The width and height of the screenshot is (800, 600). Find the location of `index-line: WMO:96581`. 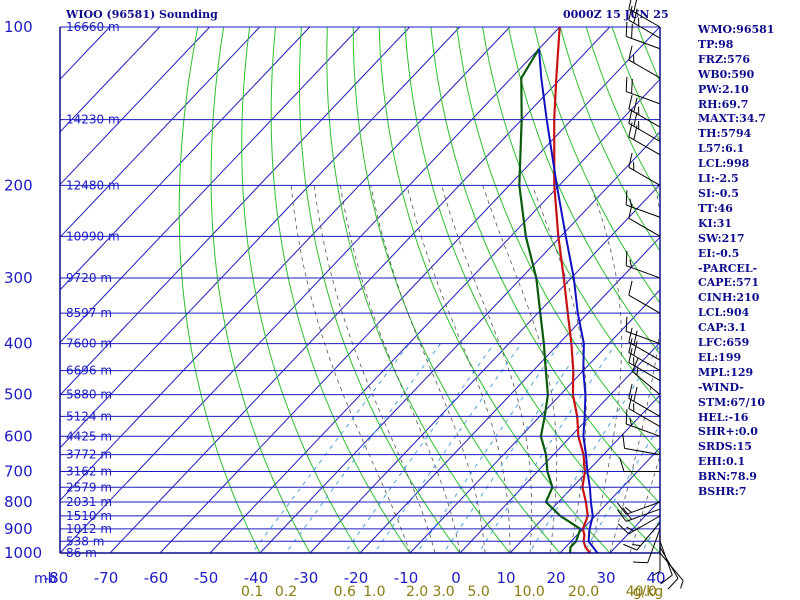

index-line: WMO:96581 is located at coordinates (736, 29).